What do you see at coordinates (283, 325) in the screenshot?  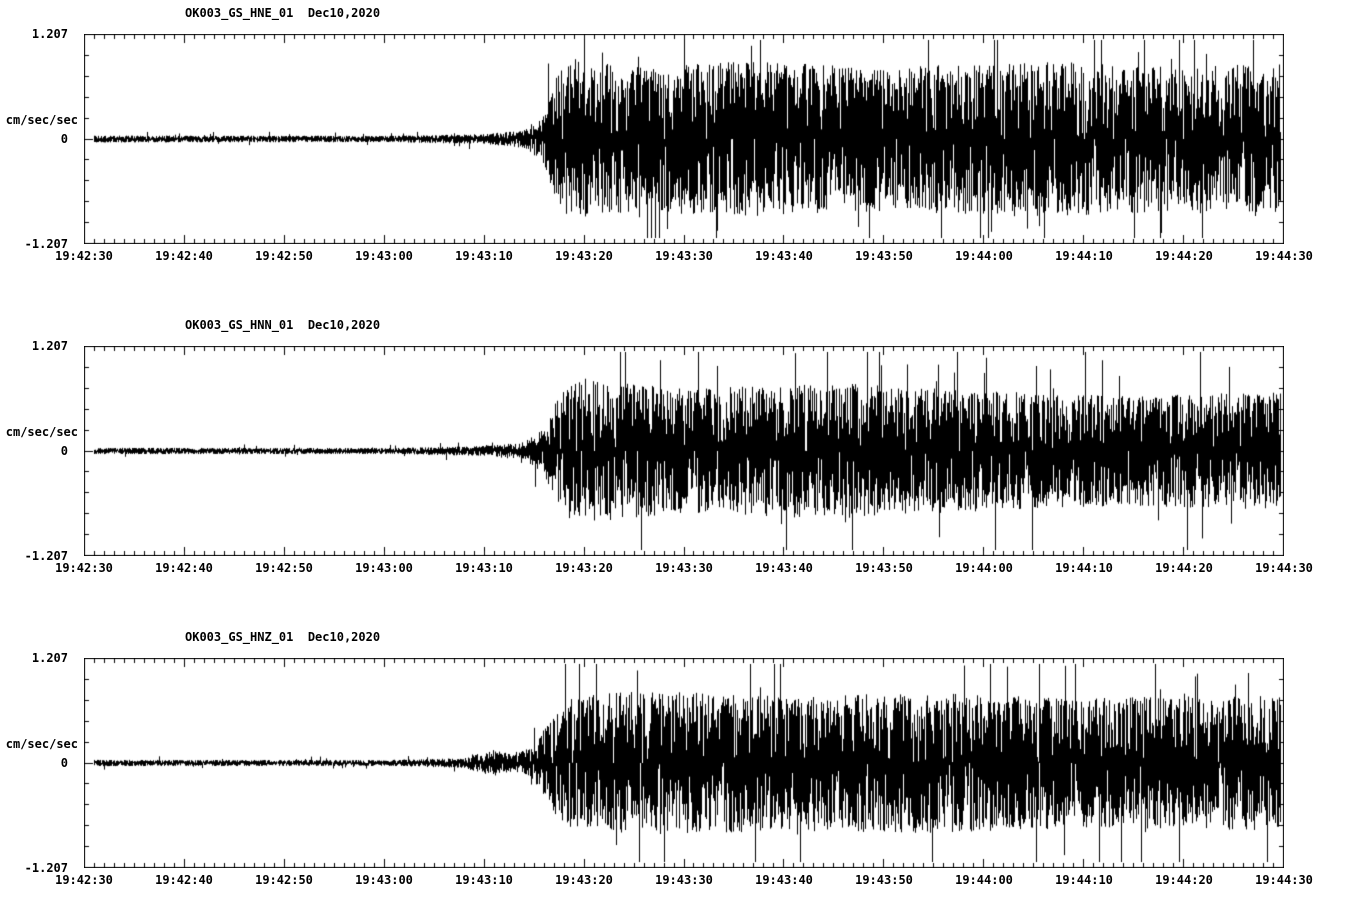 I see `trace-title-hnn: OK003_GS_HNN_01 Dec10,2020` at bounding box center [283, 325].